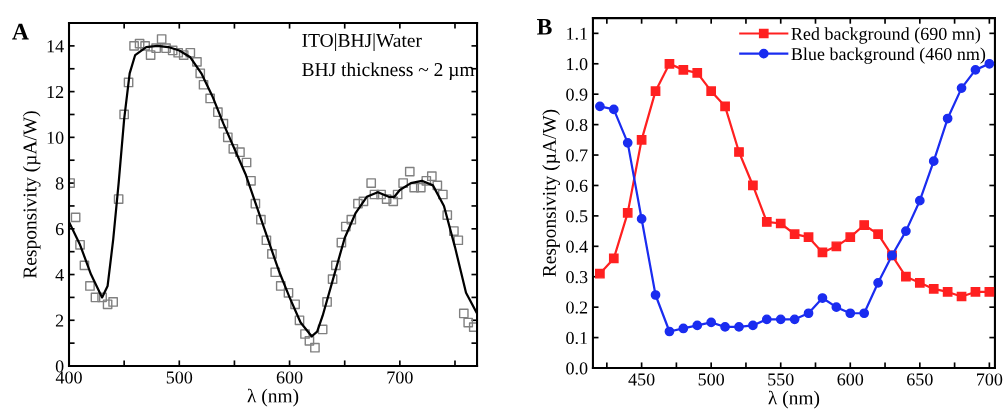 The image size is (1006, 417). I want to click on y-tick-label: 0.8, so click(577, 125).